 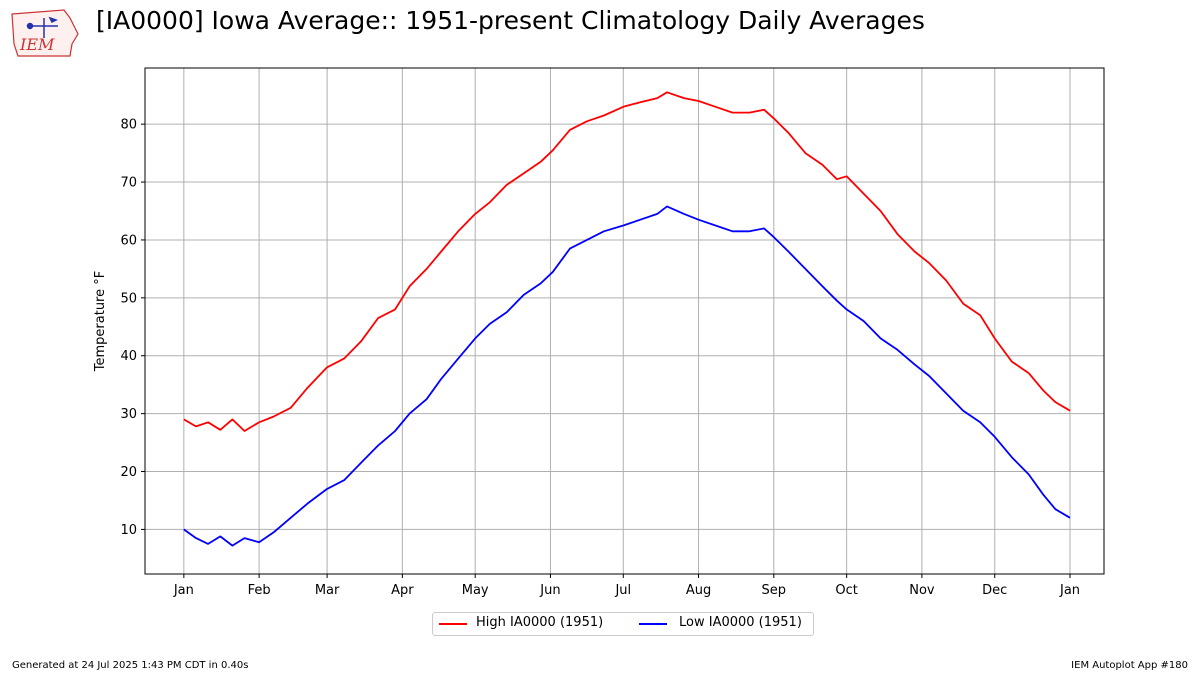 I want to click on y-tick-label: 40, so click(x=128, y=356).